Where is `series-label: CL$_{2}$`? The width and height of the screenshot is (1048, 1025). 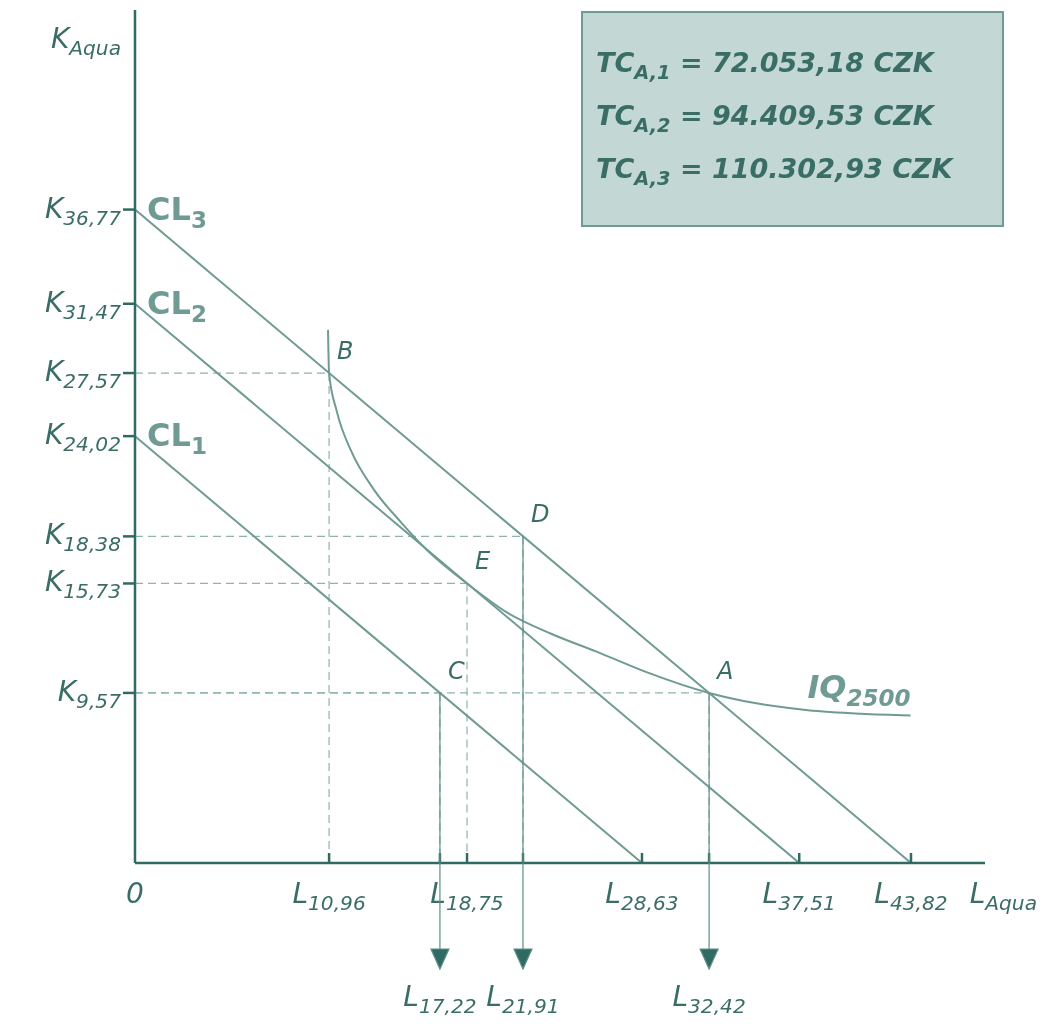 series-label: CL$_{2}$ is located at coordinates (177, 305).